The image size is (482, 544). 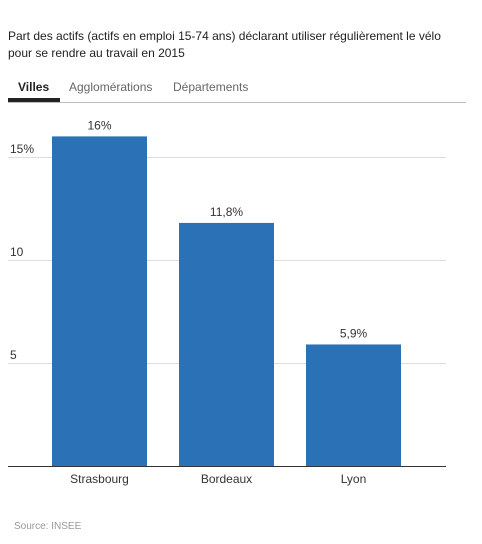 I want to click on tab-bar: Villes Agglomérations Départements, so click(x=237, y=89).